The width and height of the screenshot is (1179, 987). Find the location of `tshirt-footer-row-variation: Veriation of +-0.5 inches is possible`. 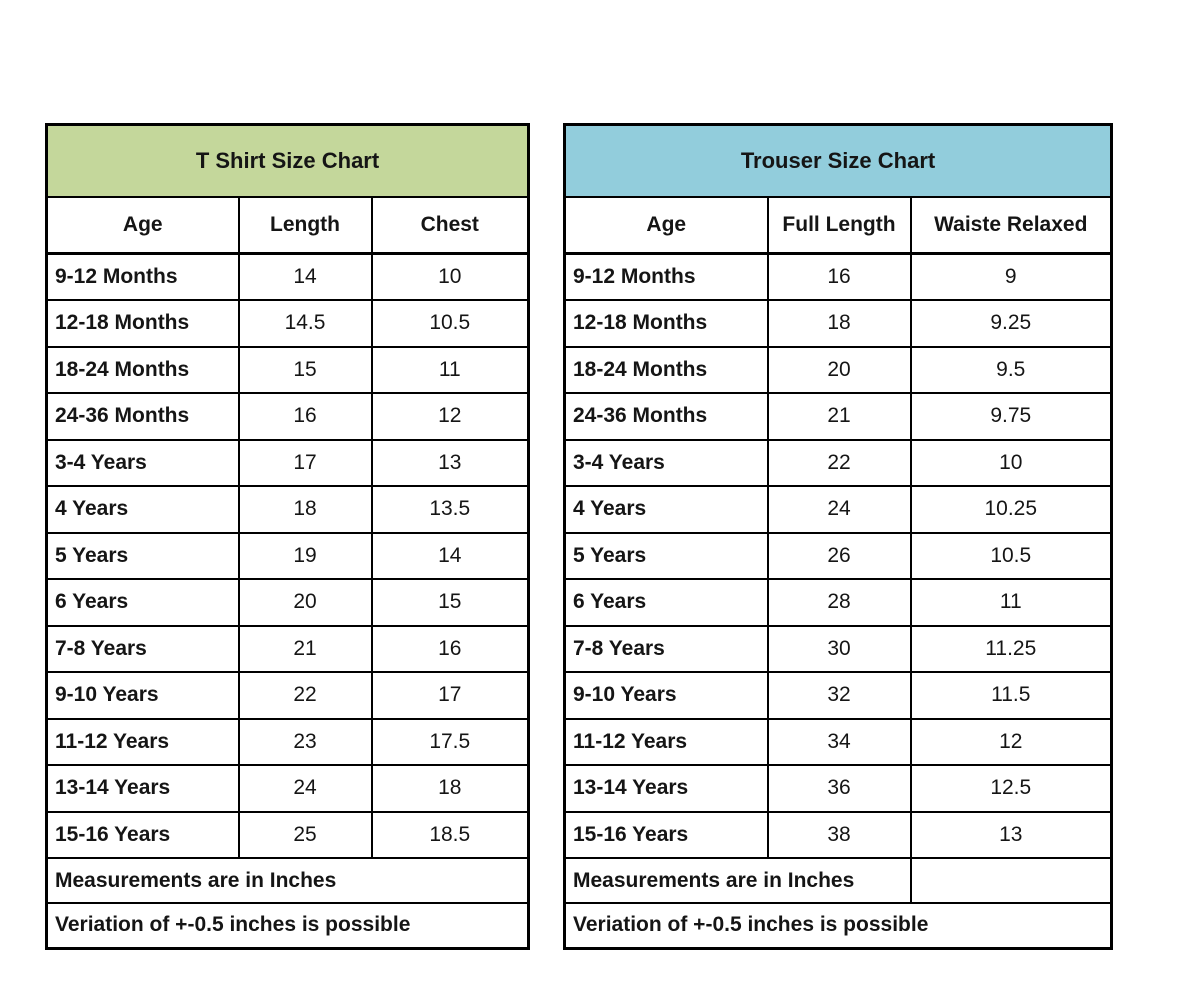

tshirt-footer-row-variation: Veriation of +-0.5 inches is possible is located at coordinates (287, 925).